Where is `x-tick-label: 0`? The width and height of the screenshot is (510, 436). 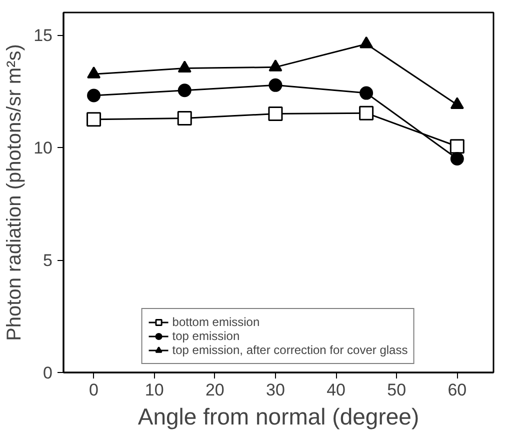
x-tick-label: 0 is located at coordinates (94, 390).